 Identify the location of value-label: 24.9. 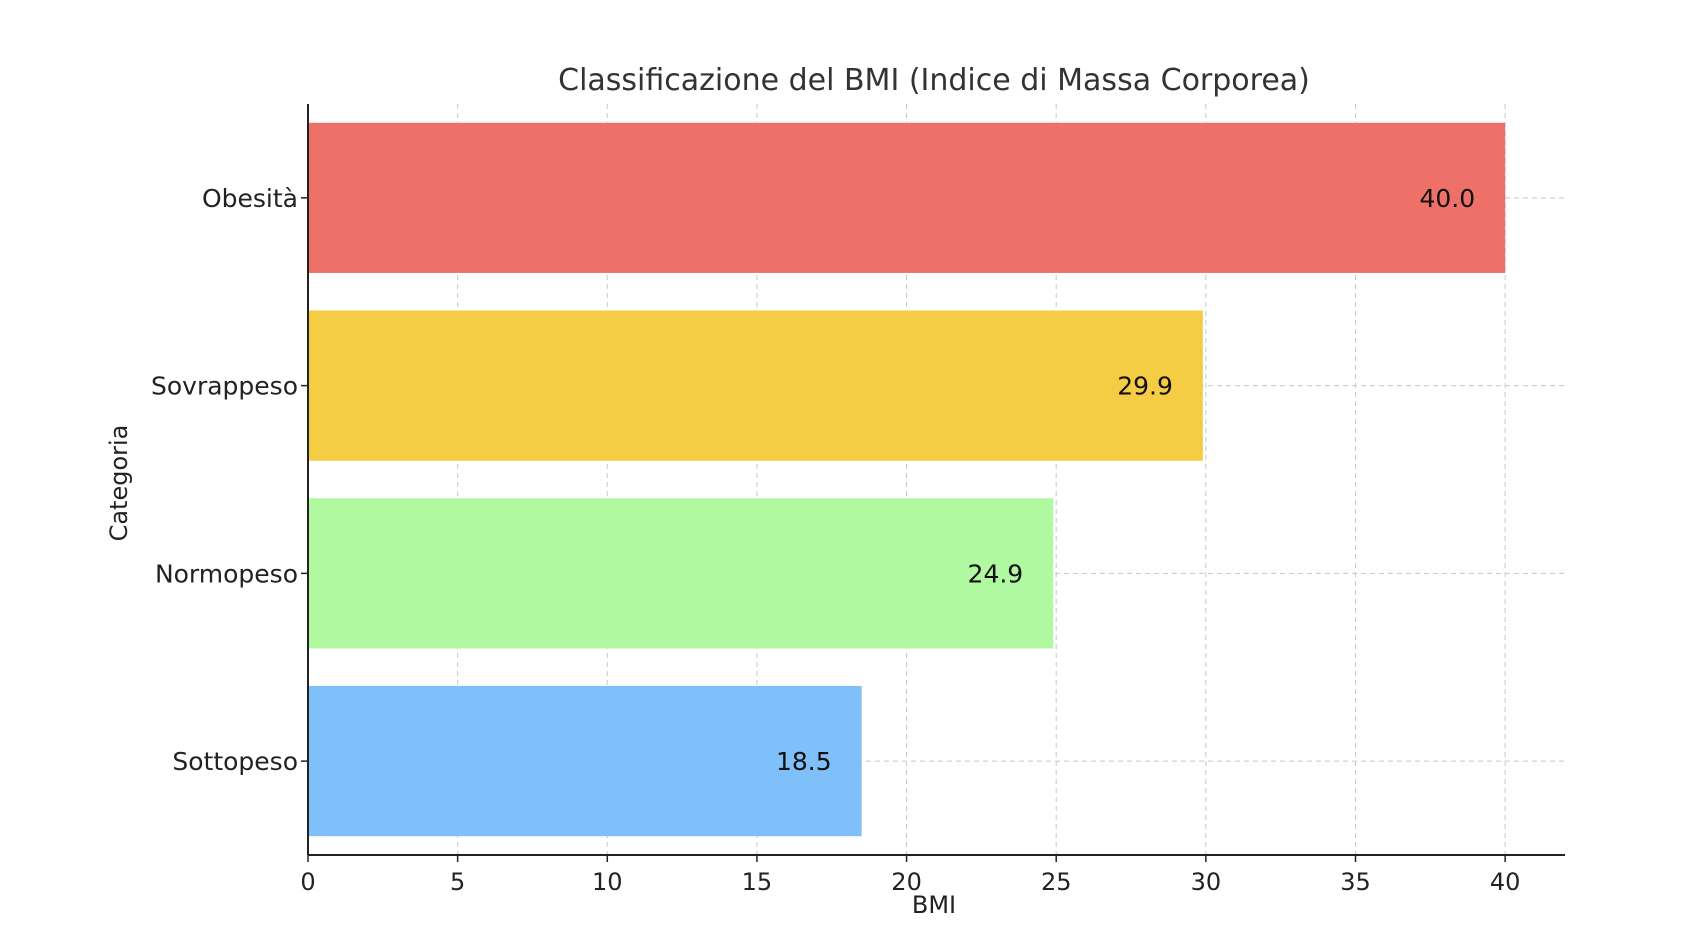
(996, 573).